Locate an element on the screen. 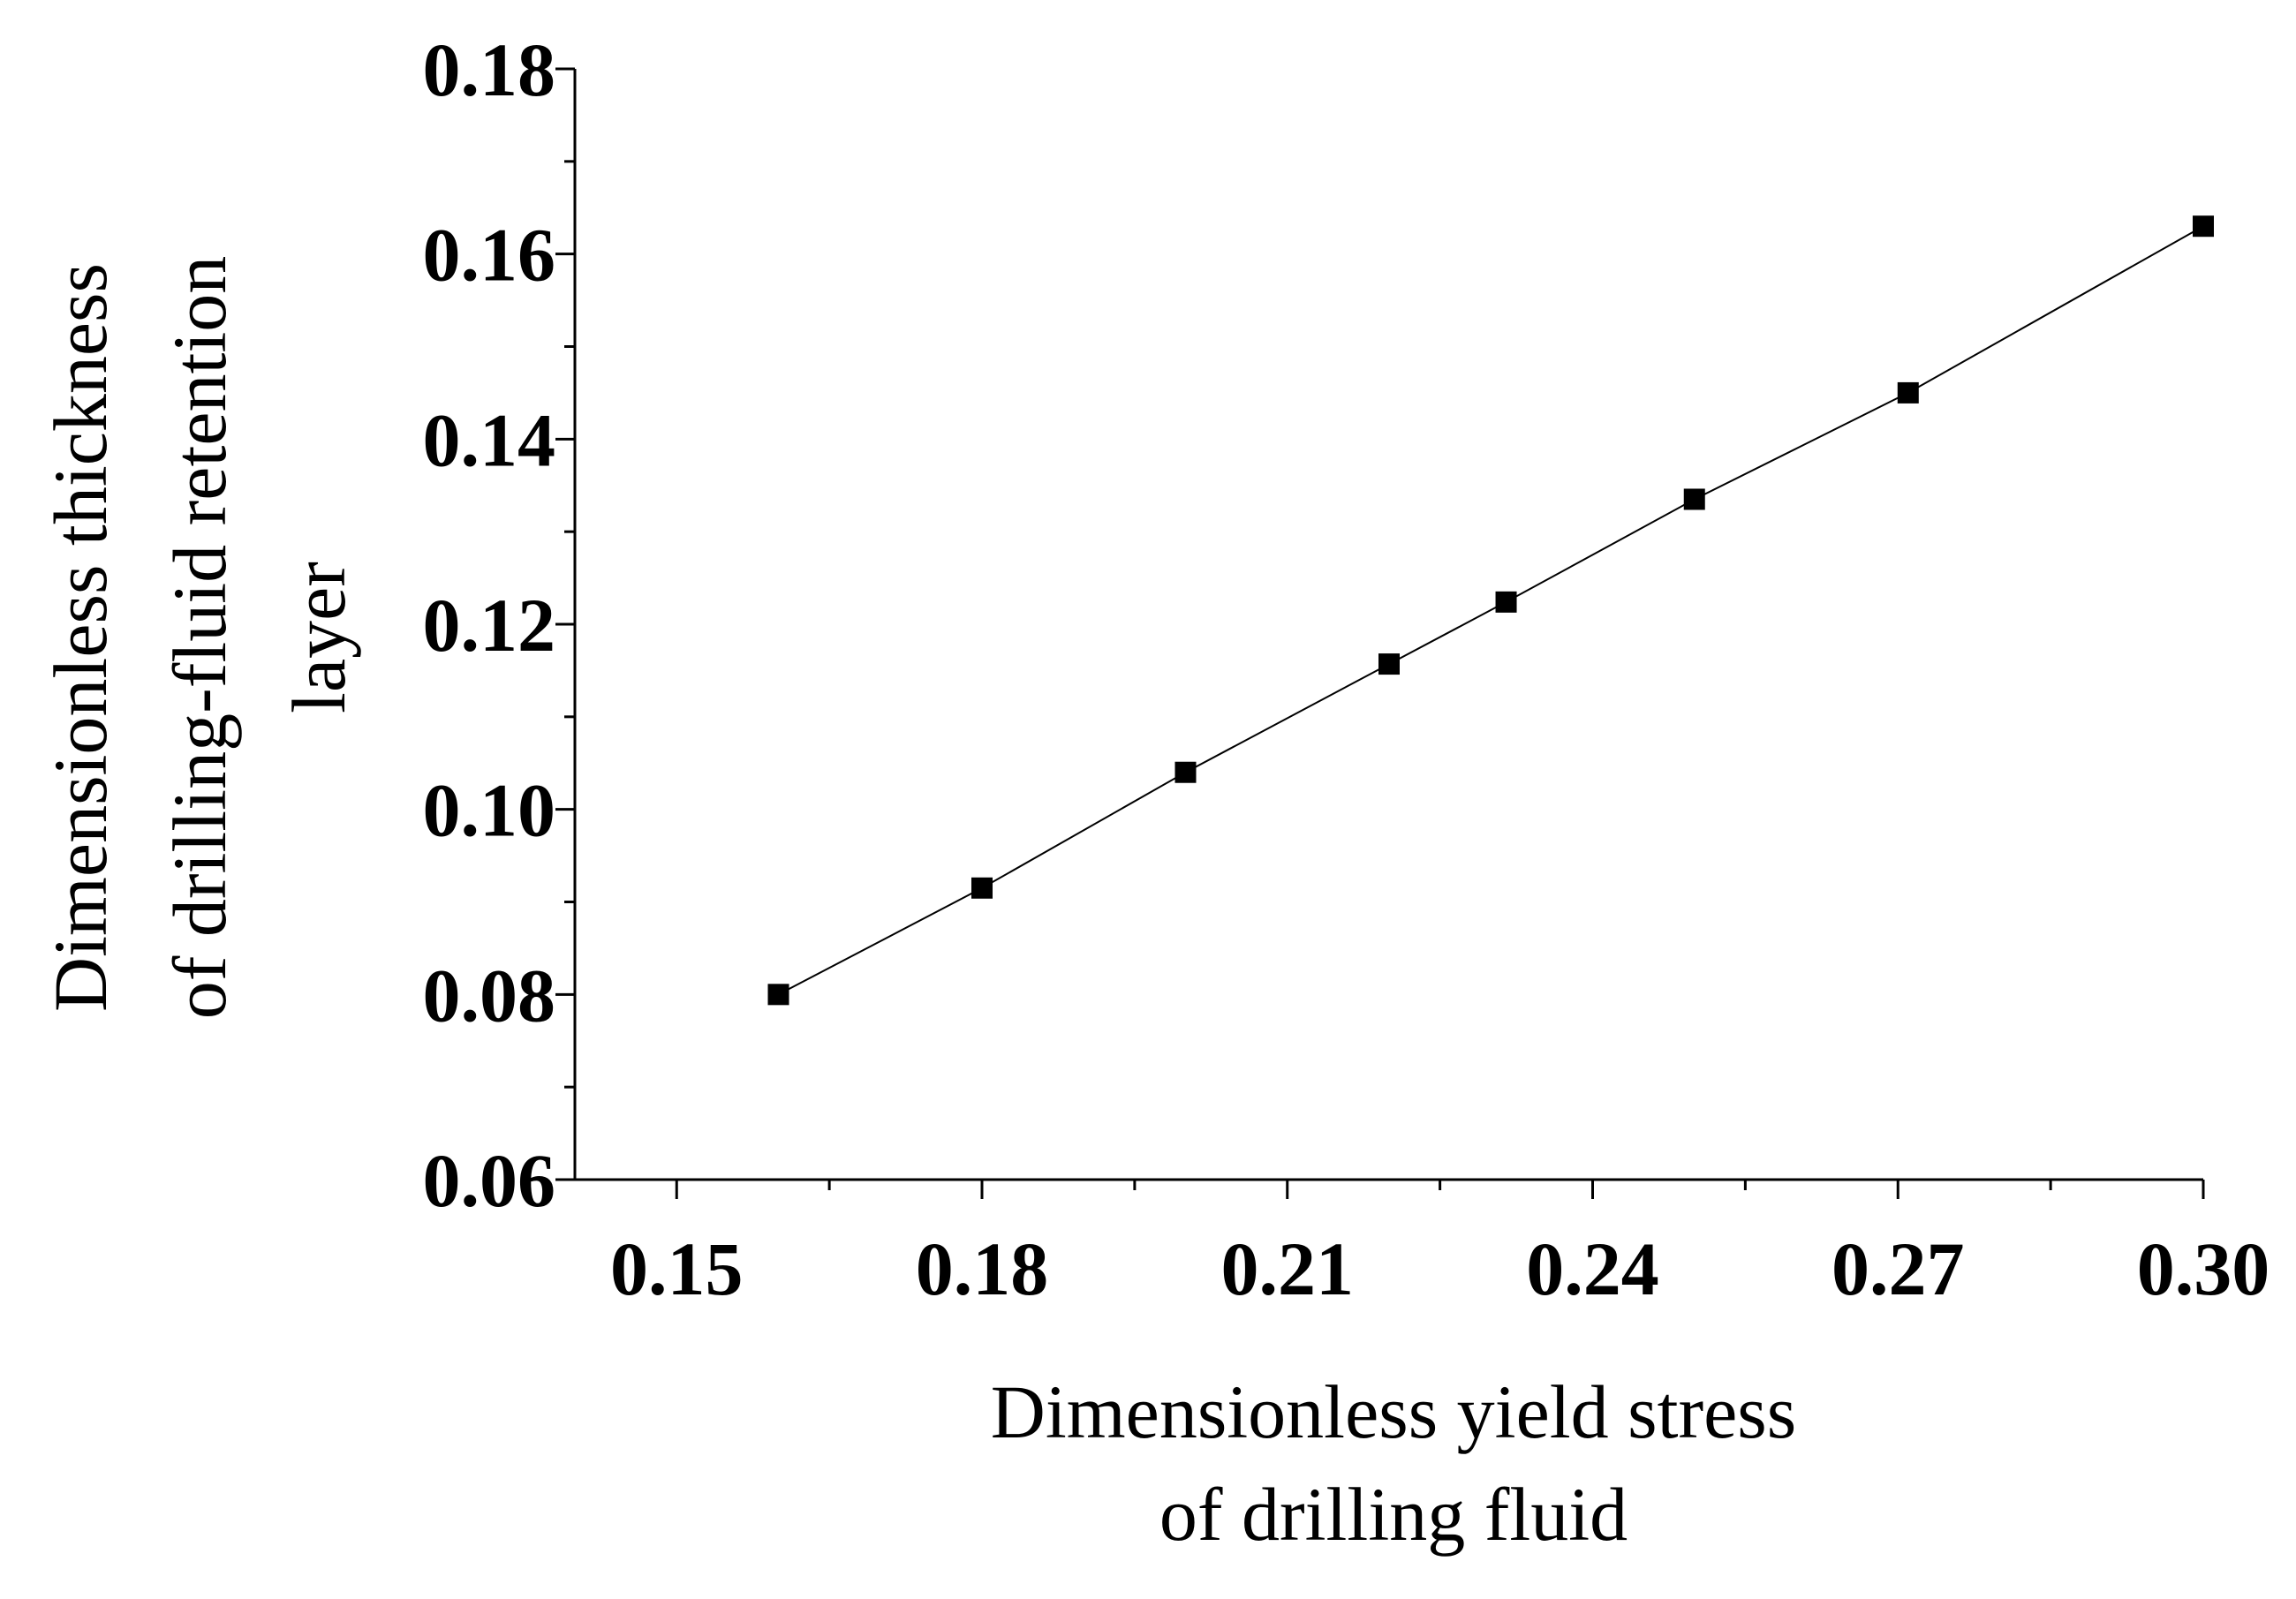  x-axis-ticks: 0.15 0.18 0.21 0.24 0.27 0.30 is located at coordinates (1440, 1245).